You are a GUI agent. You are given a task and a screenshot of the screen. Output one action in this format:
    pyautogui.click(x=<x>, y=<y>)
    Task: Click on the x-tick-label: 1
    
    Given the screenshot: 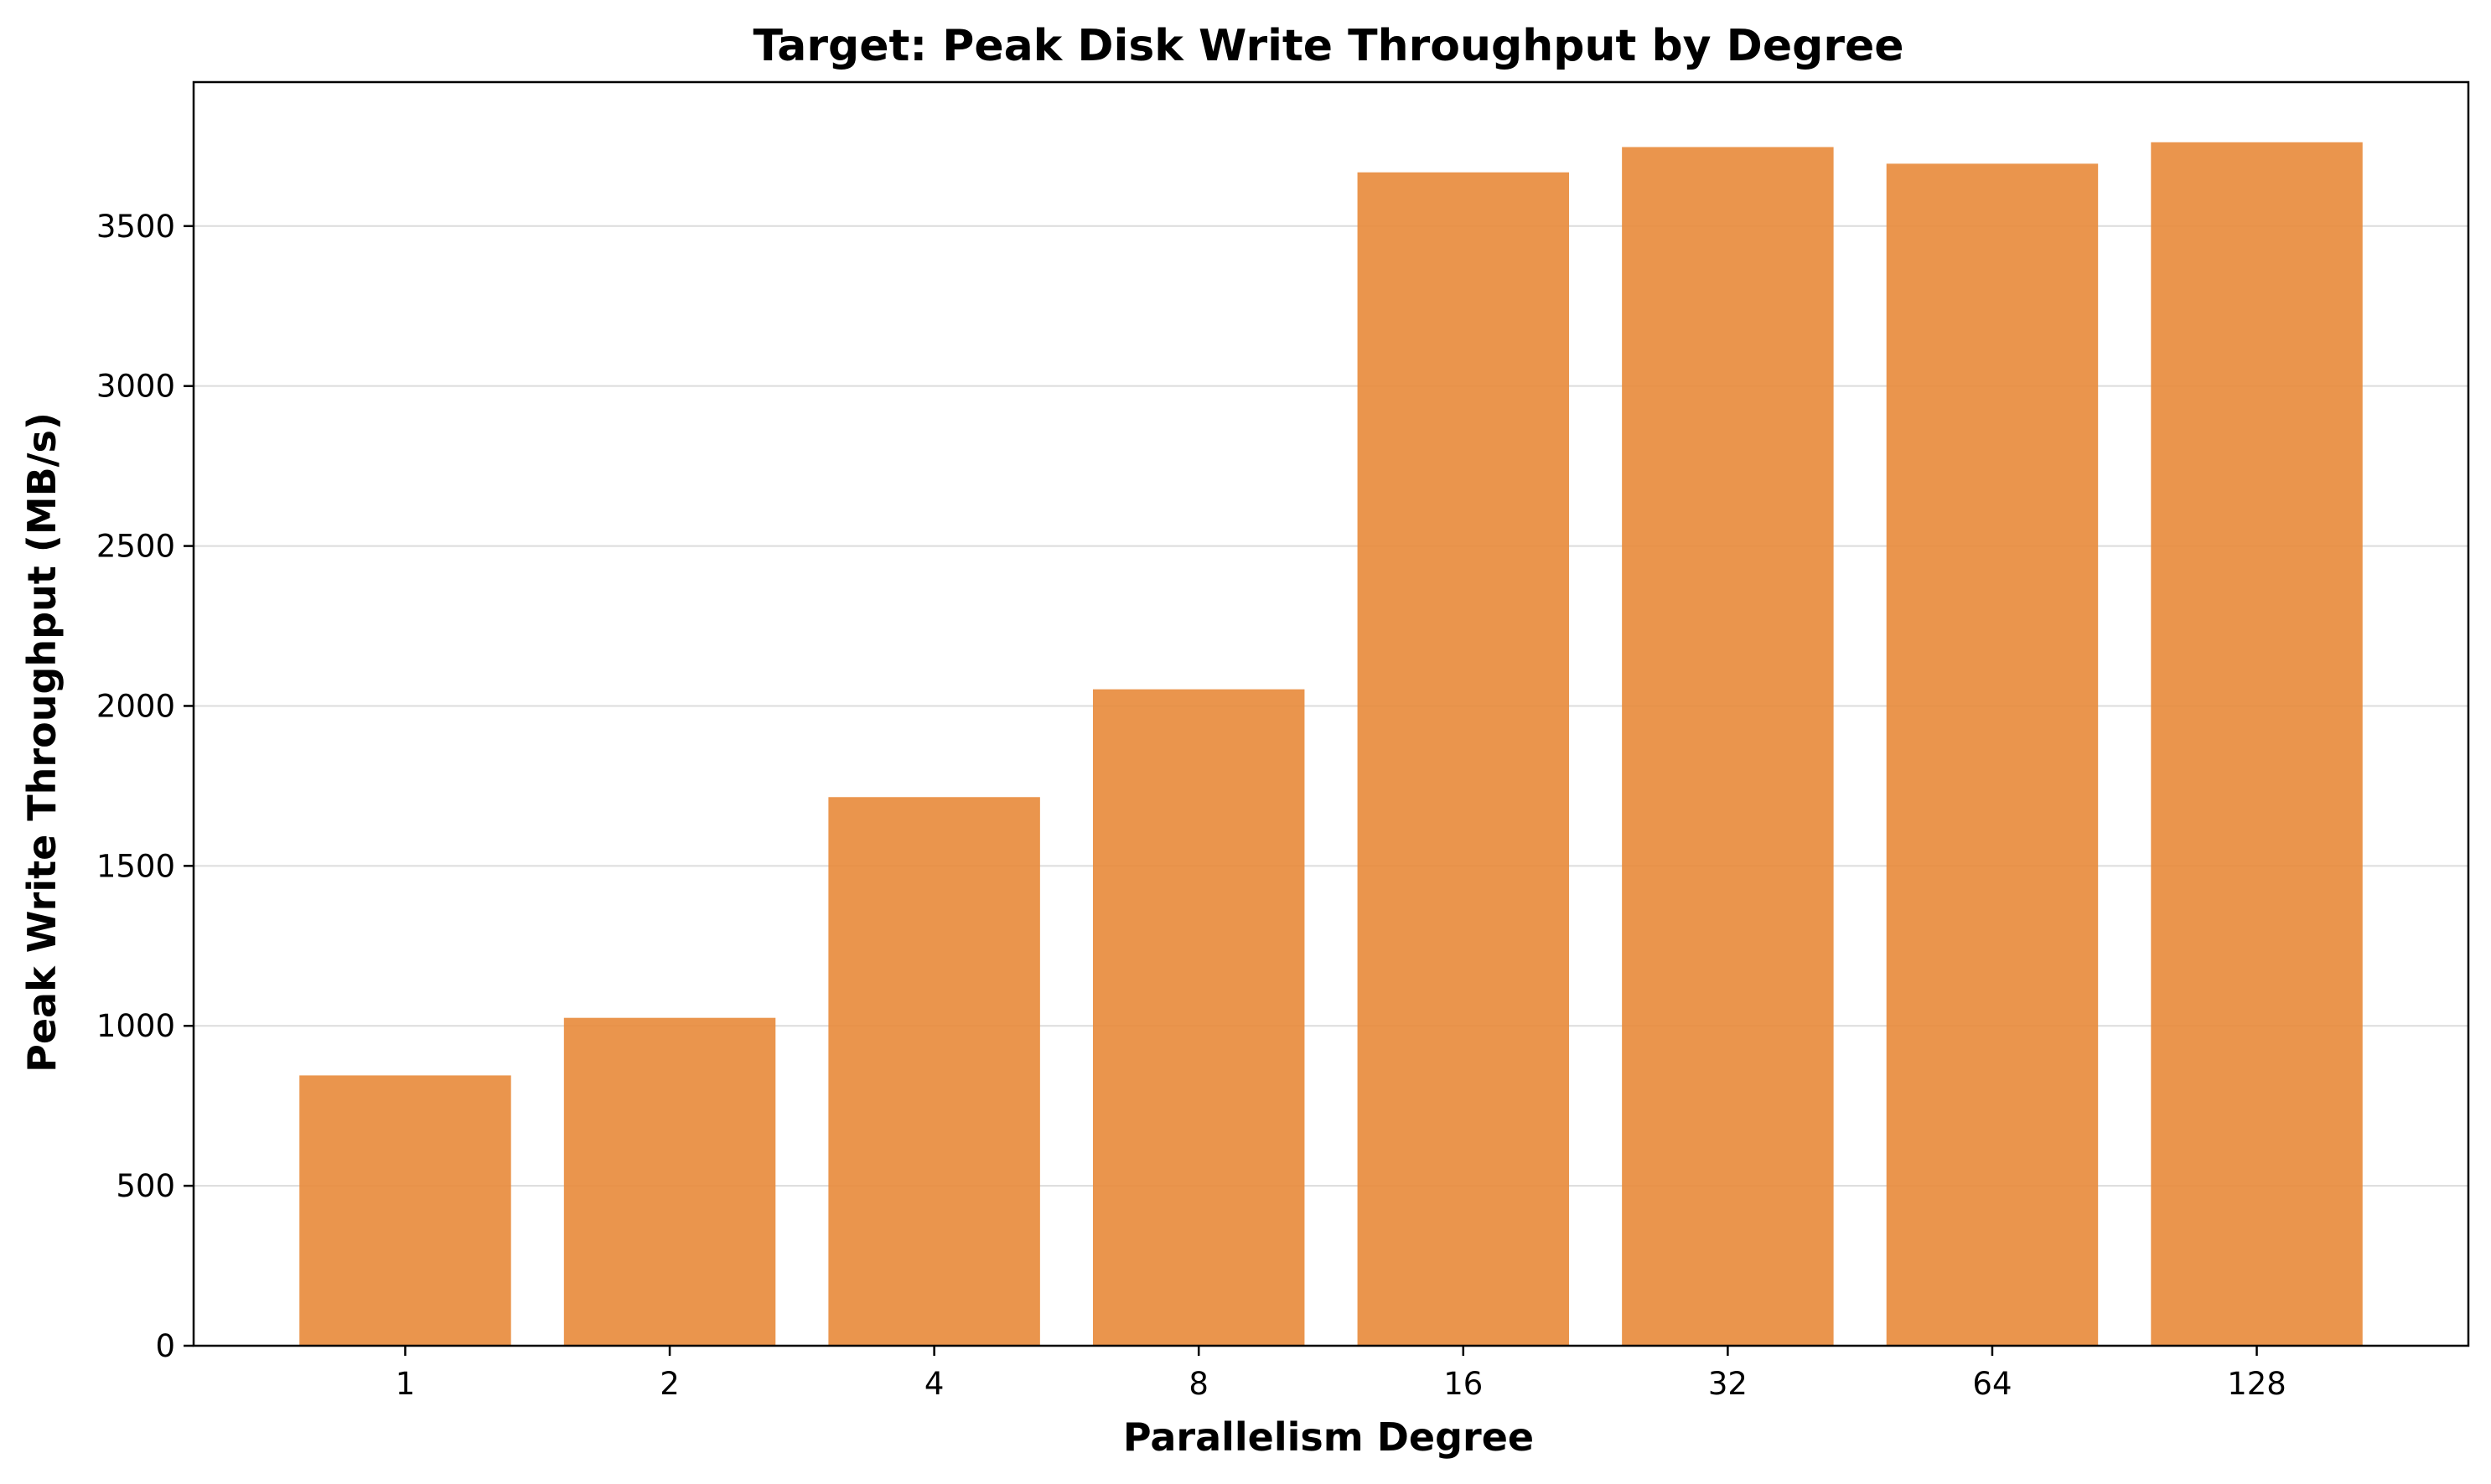 What is the action you would take?
    pyautogui.click(x=406, y=1384)
    